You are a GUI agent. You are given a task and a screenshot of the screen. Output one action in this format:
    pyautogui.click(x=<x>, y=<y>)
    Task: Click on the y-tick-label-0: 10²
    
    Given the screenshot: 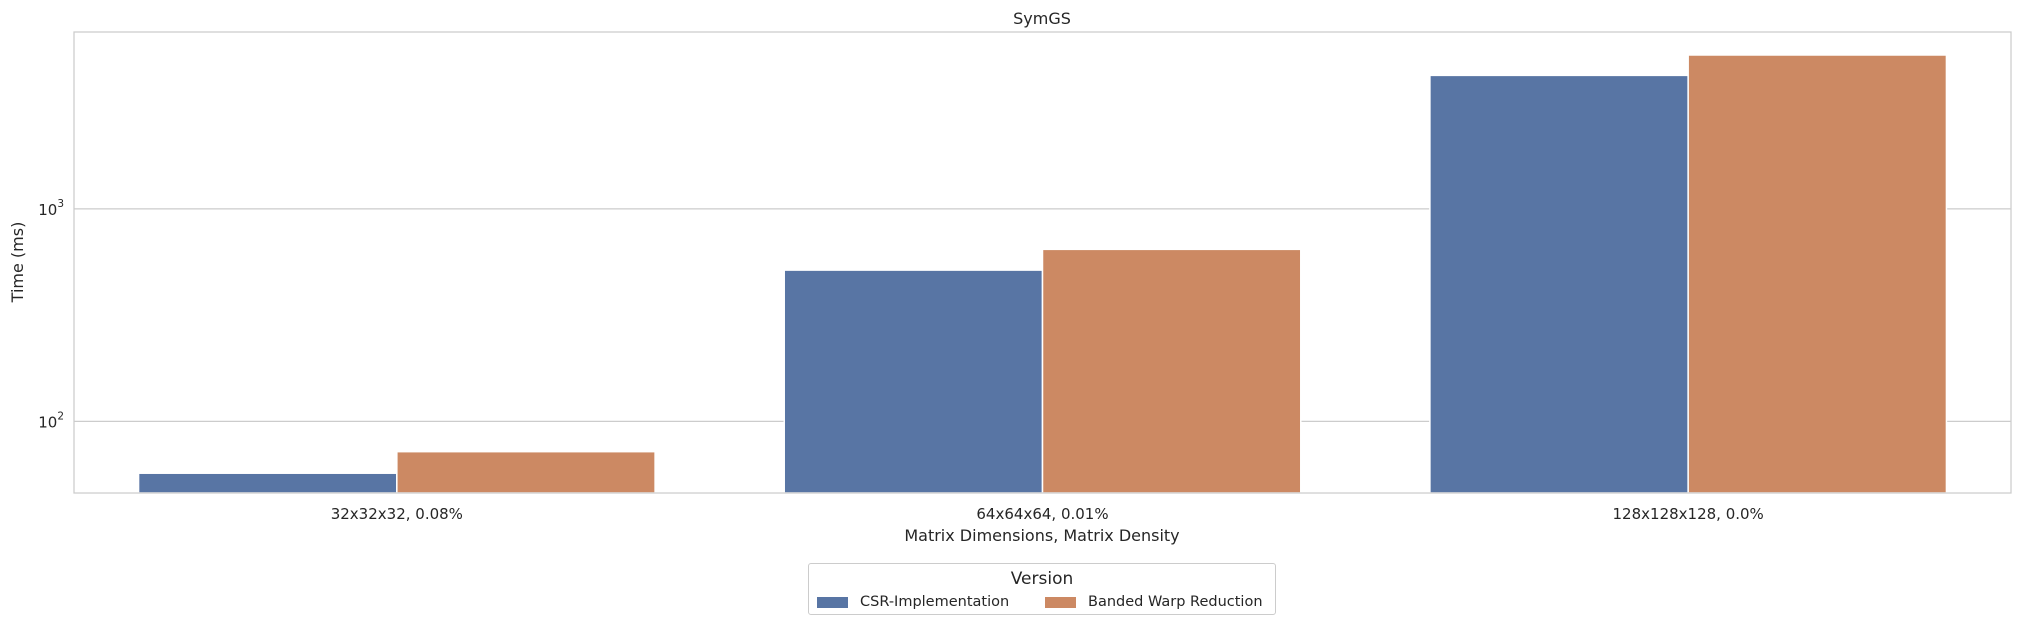 What is the action you would take?
    pyautogui.click(x=51, y=420)
    